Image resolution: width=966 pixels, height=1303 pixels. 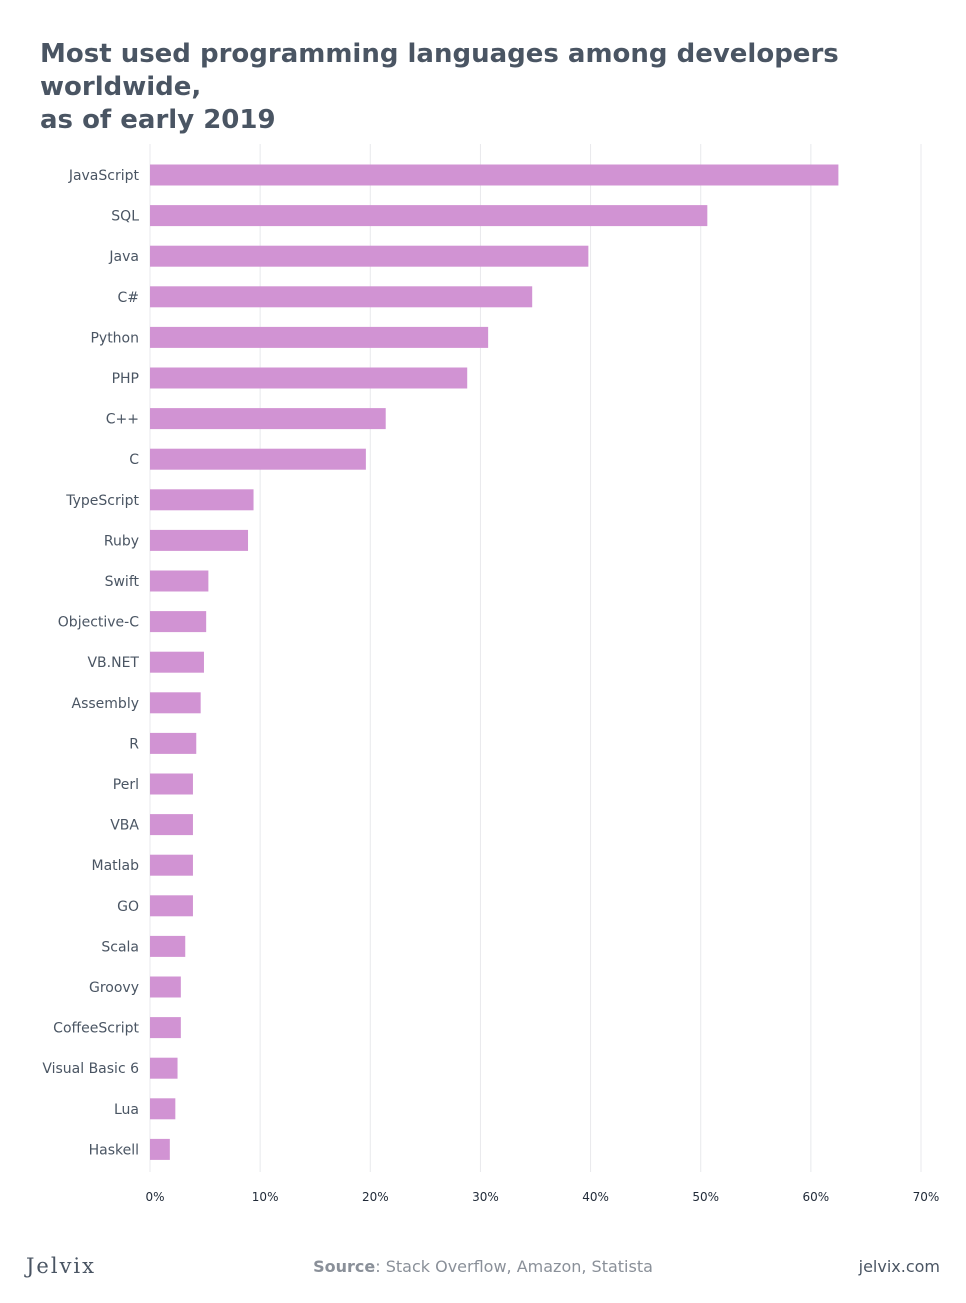 What do you see at coordinates (134, 460) in the screenshot?
I see `category-label: C` at bounding box center [134, 460].